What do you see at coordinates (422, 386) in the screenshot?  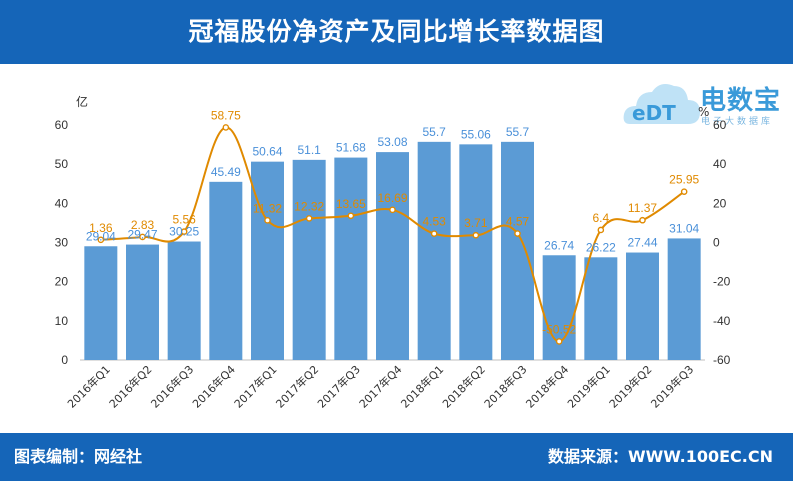 I see `x-axis-category-label: 2018年Q1` at bounding box center [422, 386].